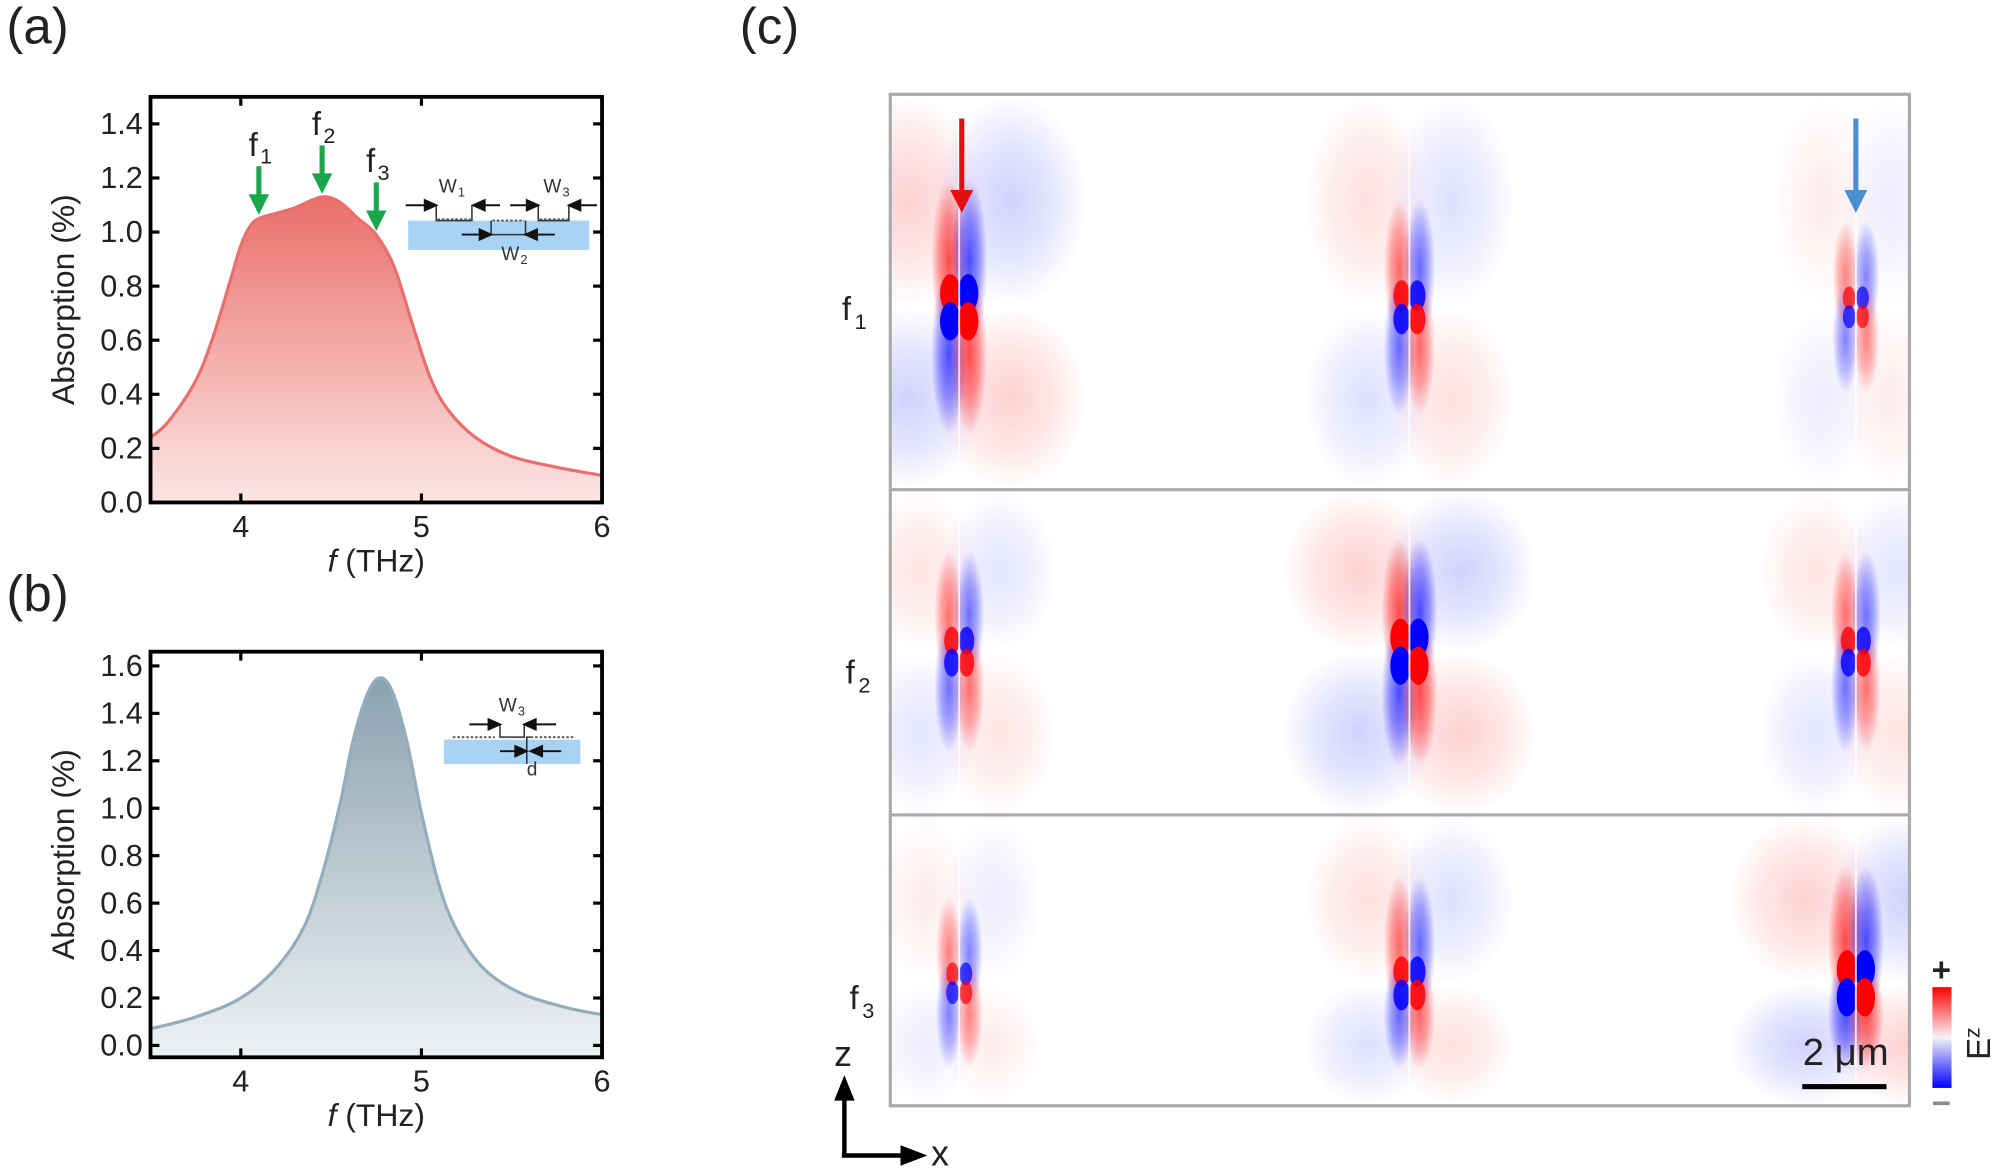 Image resolution: width=2000 pixels, height=1172 pixels. What do you see at coordinates (1979, 1049) in the screenshot?
I see `colorbar-label-e: E` at bounding box center [1979, 1049].